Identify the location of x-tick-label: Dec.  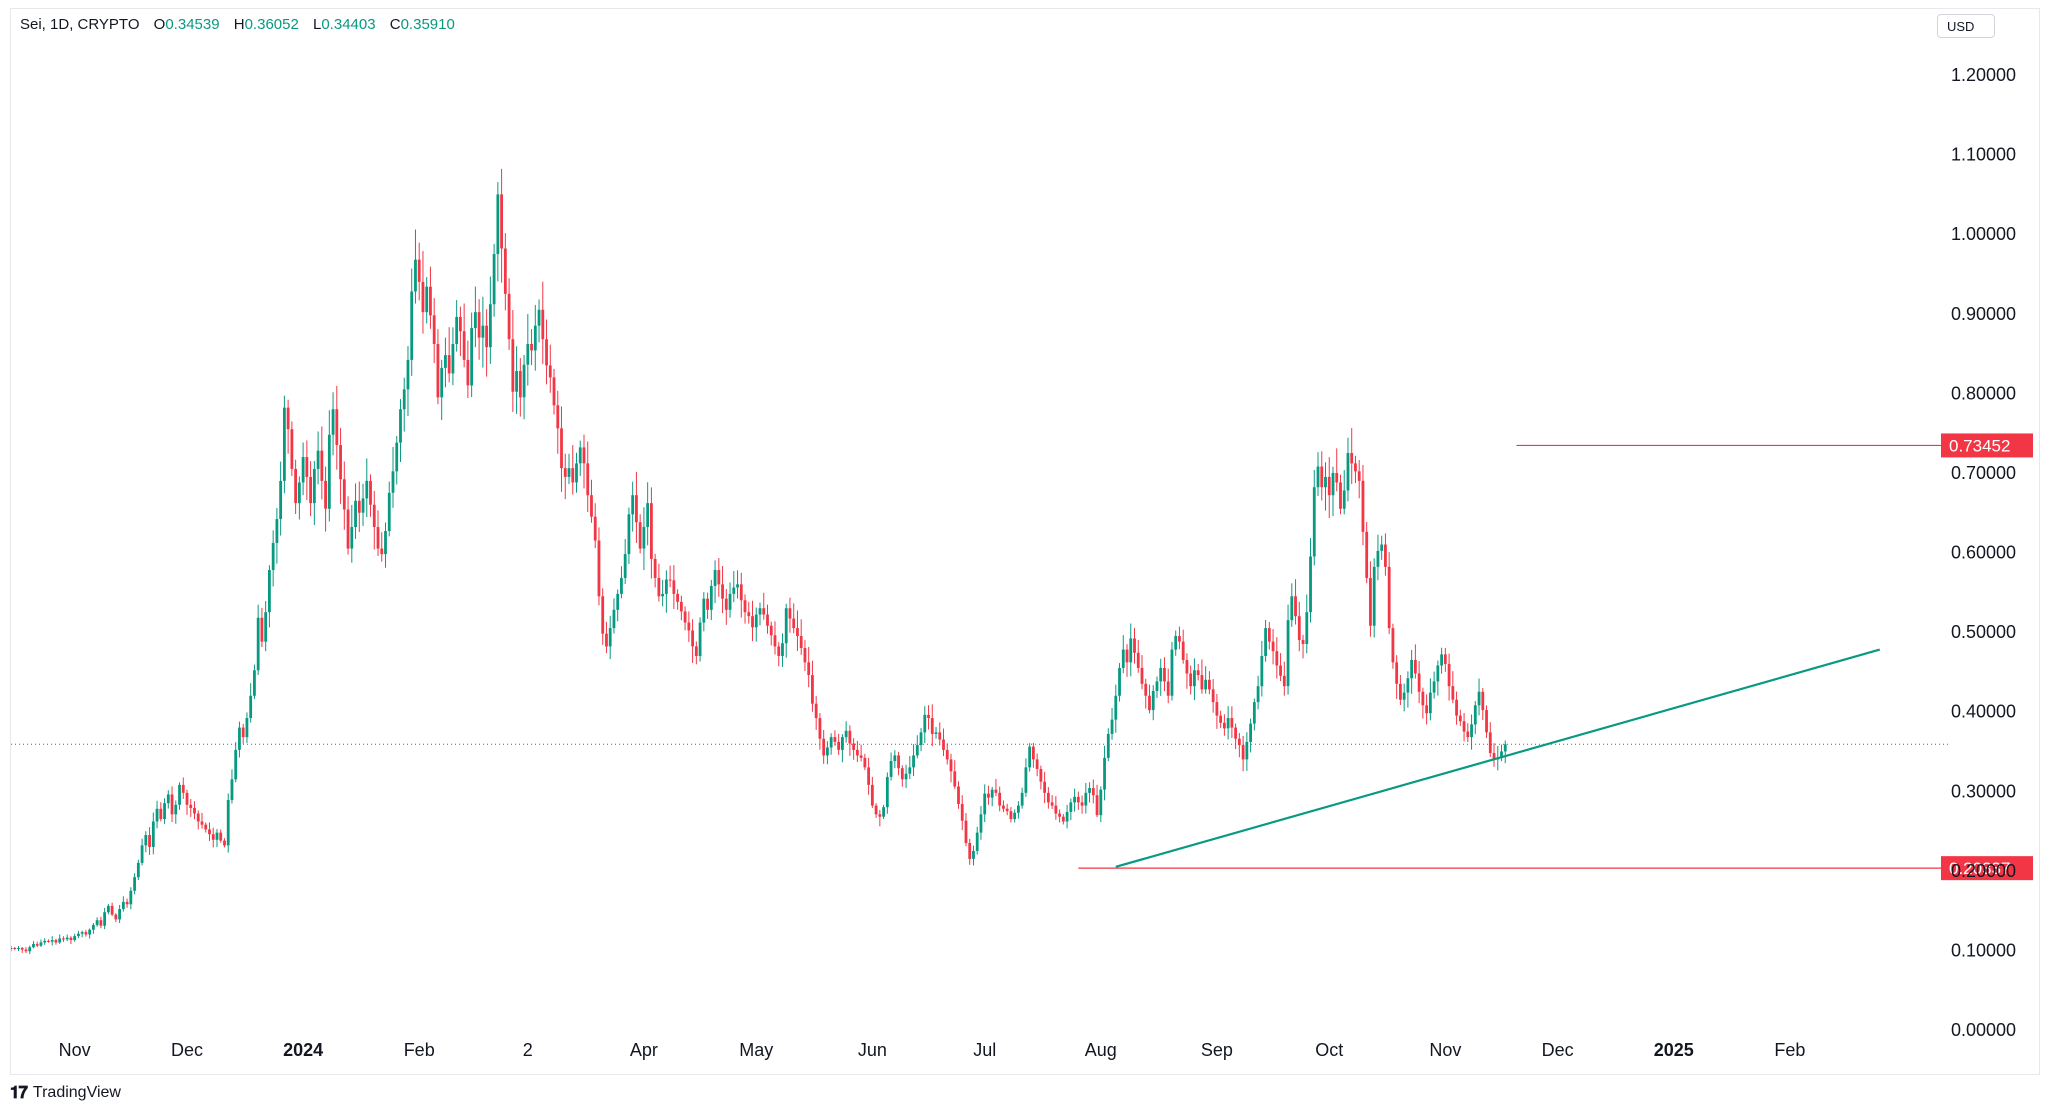
(1558, 1050).